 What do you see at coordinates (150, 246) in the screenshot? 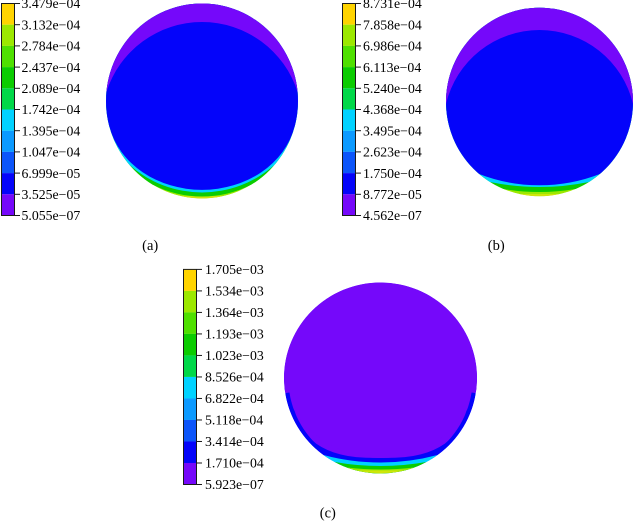
I see `svg-text: (a)` at bounding box center [150, 246].